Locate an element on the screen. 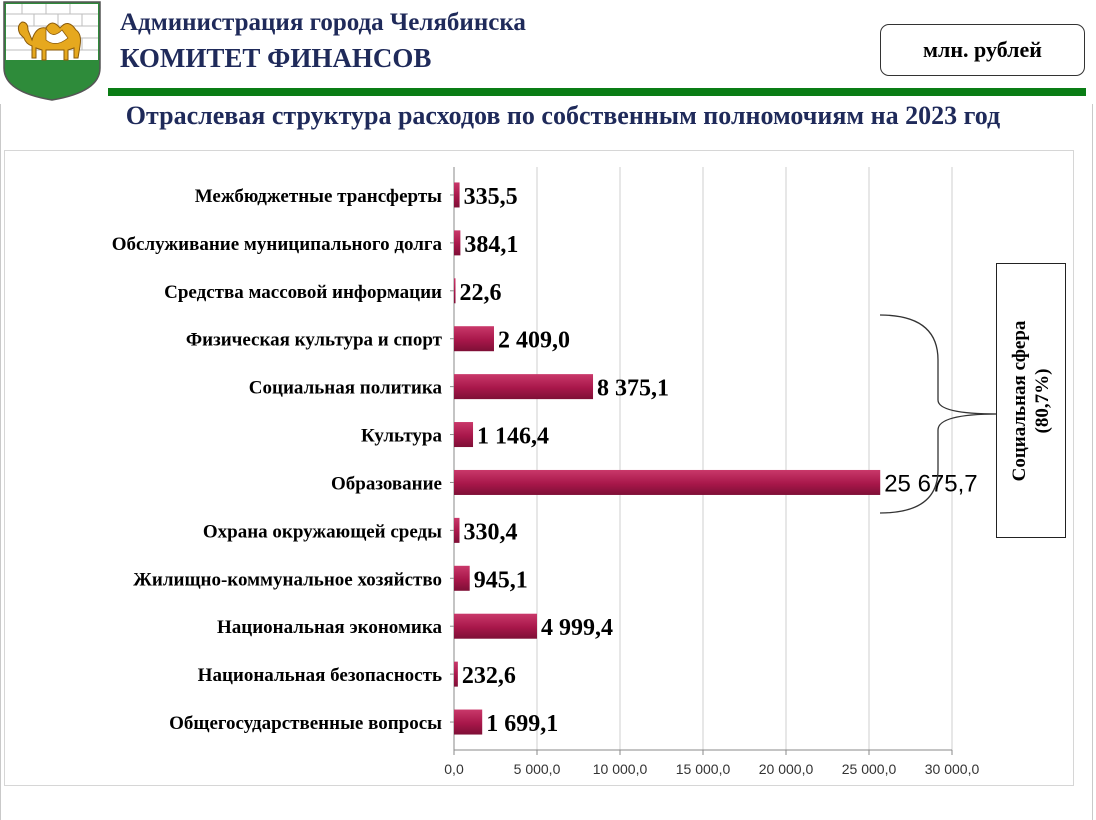  x-tick-label: 10 000,0 is located at coordinates (620, 769).